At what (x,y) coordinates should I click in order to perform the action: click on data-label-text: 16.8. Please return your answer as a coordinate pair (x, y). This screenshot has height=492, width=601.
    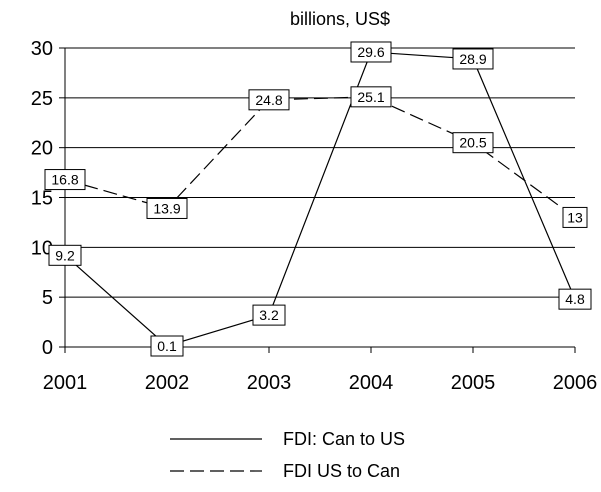
    Looking at the image, I should click on (64, 180).